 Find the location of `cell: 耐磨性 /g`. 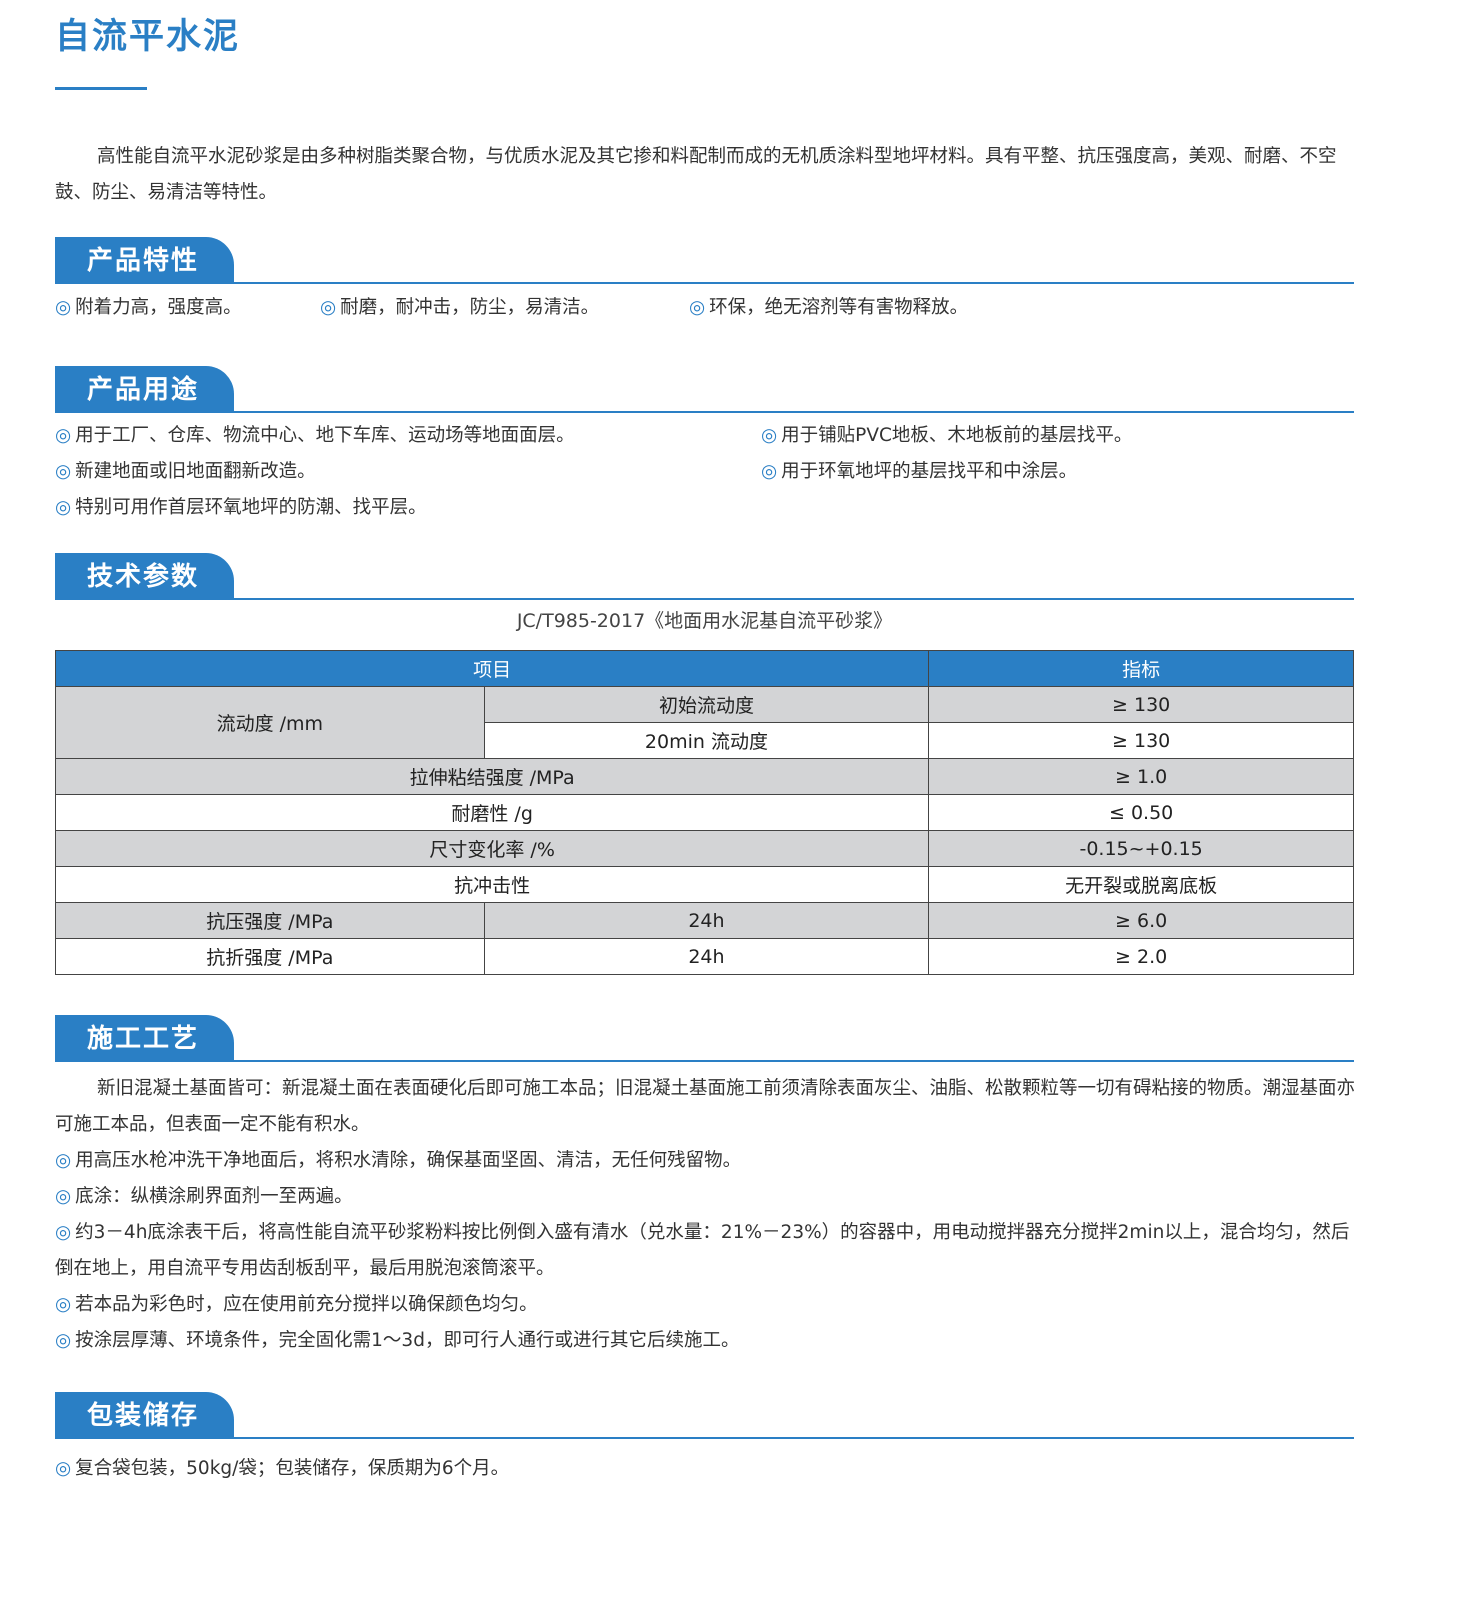

cell: 耐磨性 /g is located at coordinates (492, 812).